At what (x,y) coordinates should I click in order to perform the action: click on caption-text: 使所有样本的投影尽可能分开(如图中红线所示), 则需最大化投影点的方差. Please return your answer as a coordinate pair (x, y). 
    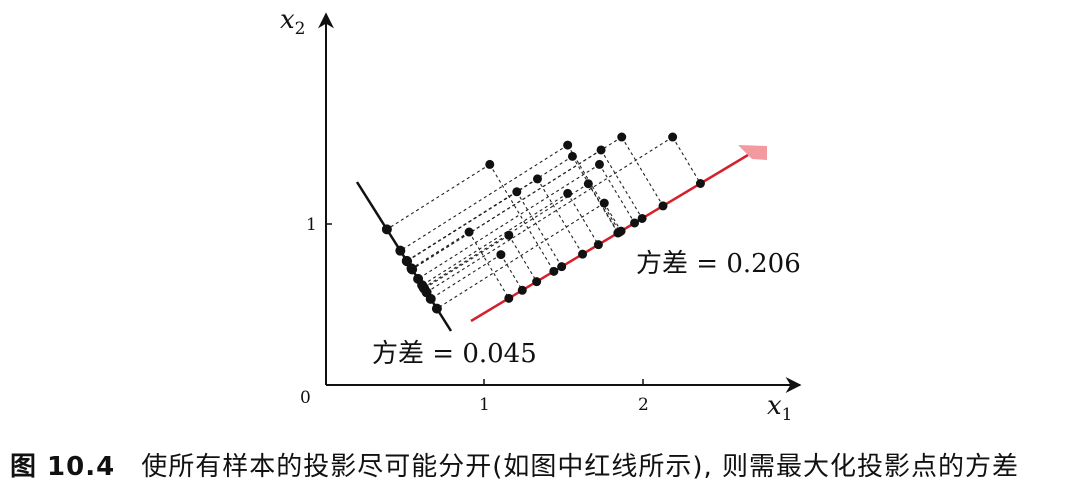
    Looking at the image, I should click on (580, 467).